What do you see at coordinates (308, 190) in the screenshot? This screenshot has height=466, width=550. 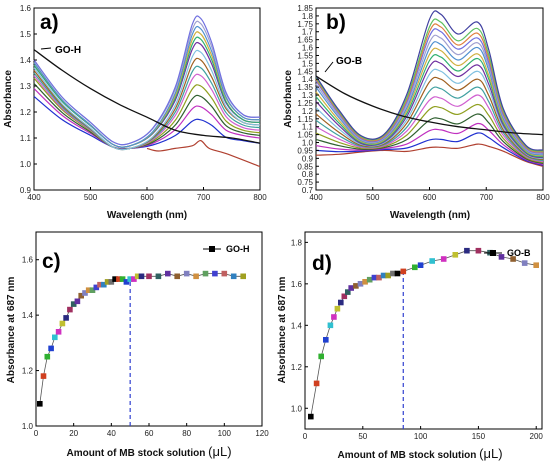 I see `panel-b-y-tick-label: 0.7` at bounding box center [308, 190].